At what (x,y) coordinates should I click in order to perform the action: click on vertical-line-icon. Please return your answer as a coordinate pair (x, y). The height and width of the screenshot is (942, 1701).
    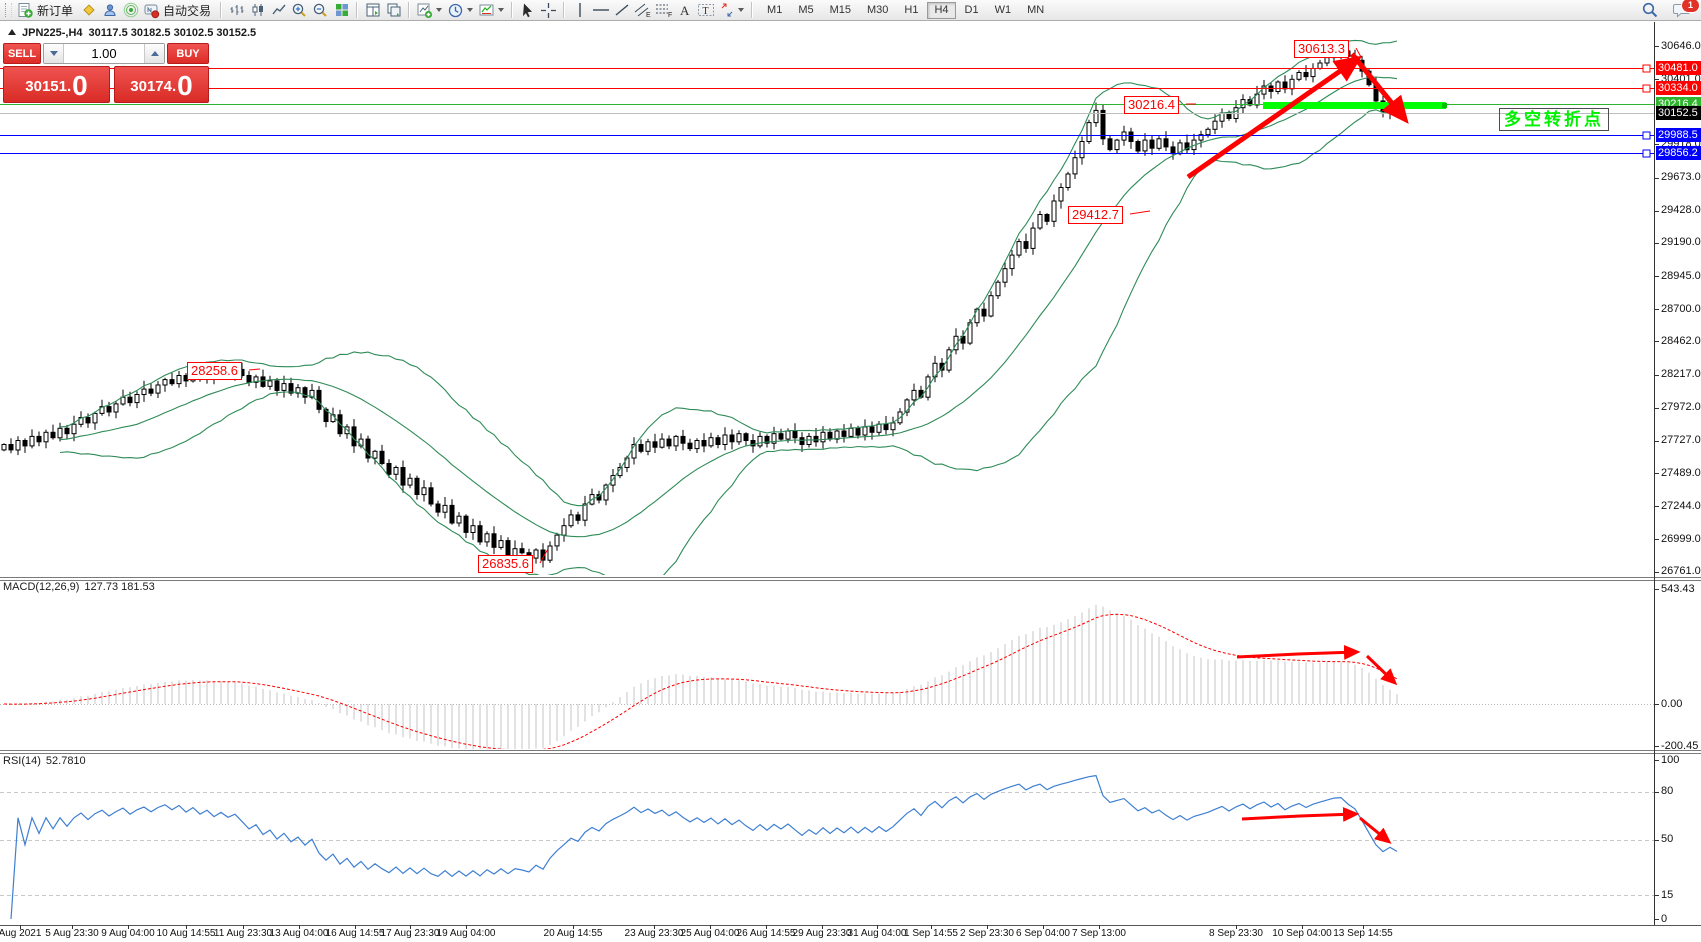
    Looking at the image, I should click on (579, 10).